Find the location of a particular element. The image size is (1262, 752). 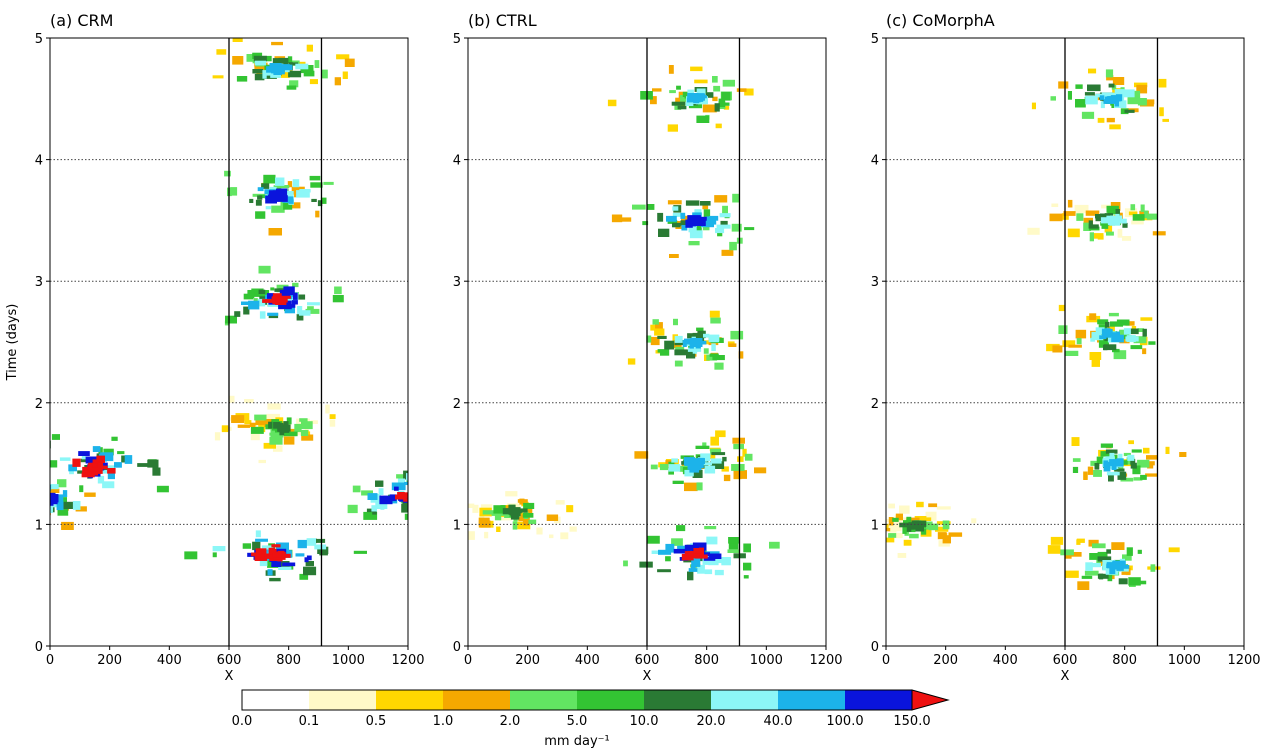

colorbar-tick-label: 40.0 is located at coordinates (778, 721).